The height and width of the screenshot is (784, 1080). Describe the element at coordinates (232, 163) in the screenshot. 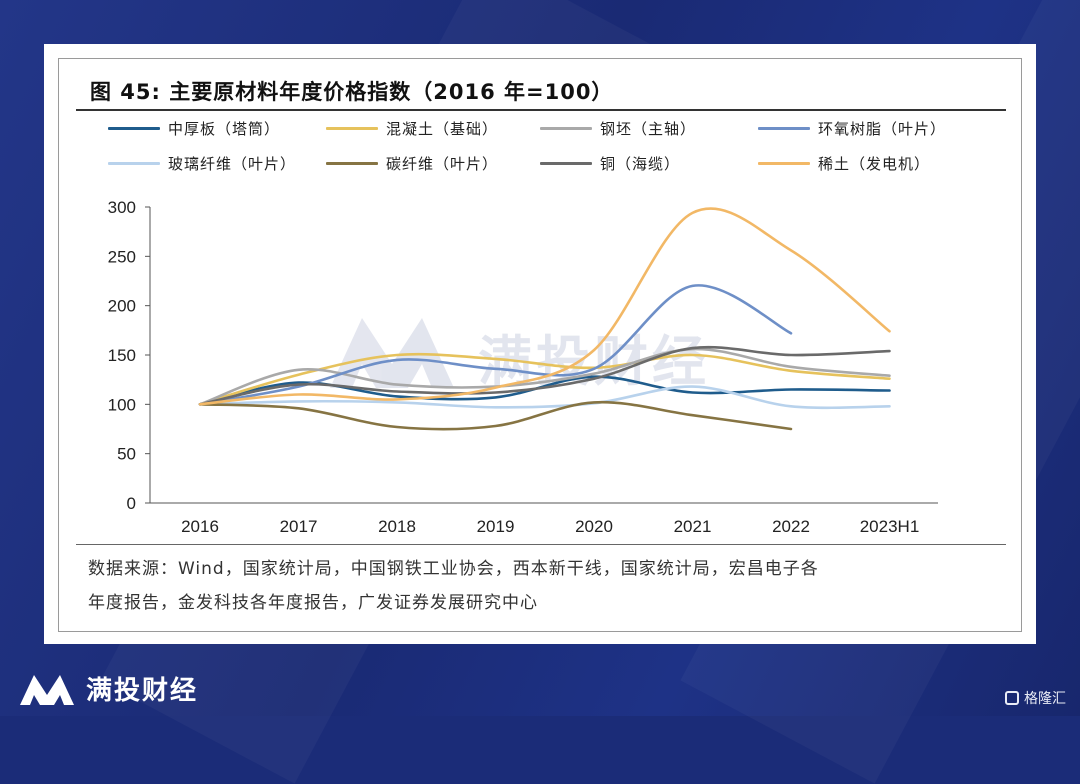

I see `legend-label: 玻璃纤维（叶片）` at that location.